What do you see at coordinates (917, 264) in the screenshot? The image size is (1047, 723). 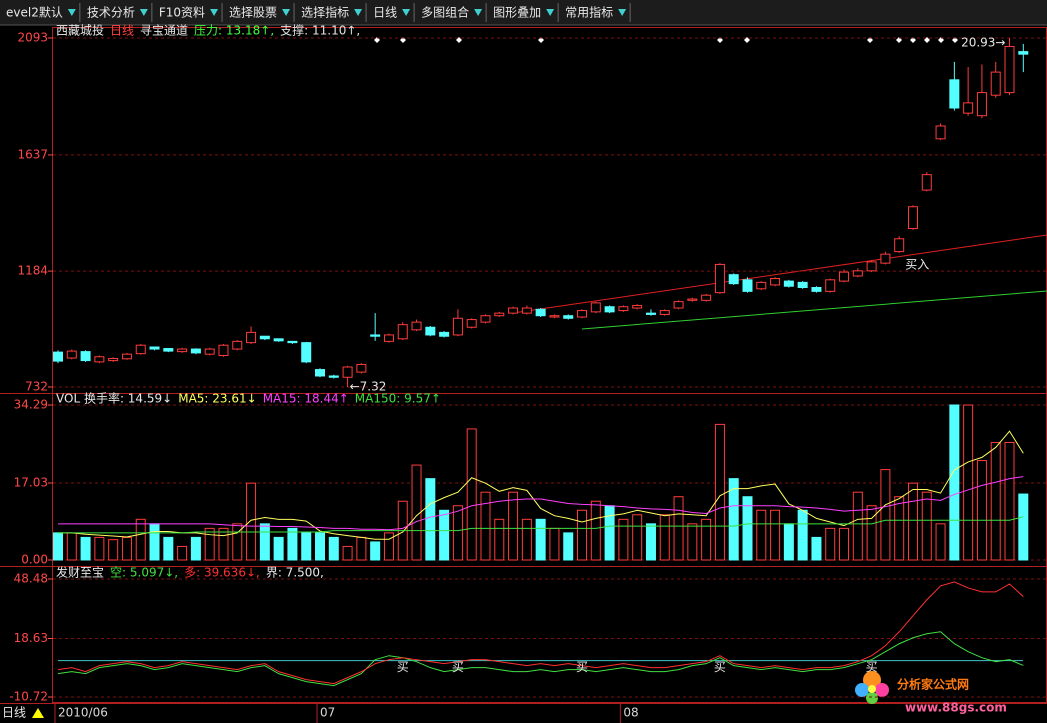 I see `price-annotation: 买入` at bounding box center [917, 264].